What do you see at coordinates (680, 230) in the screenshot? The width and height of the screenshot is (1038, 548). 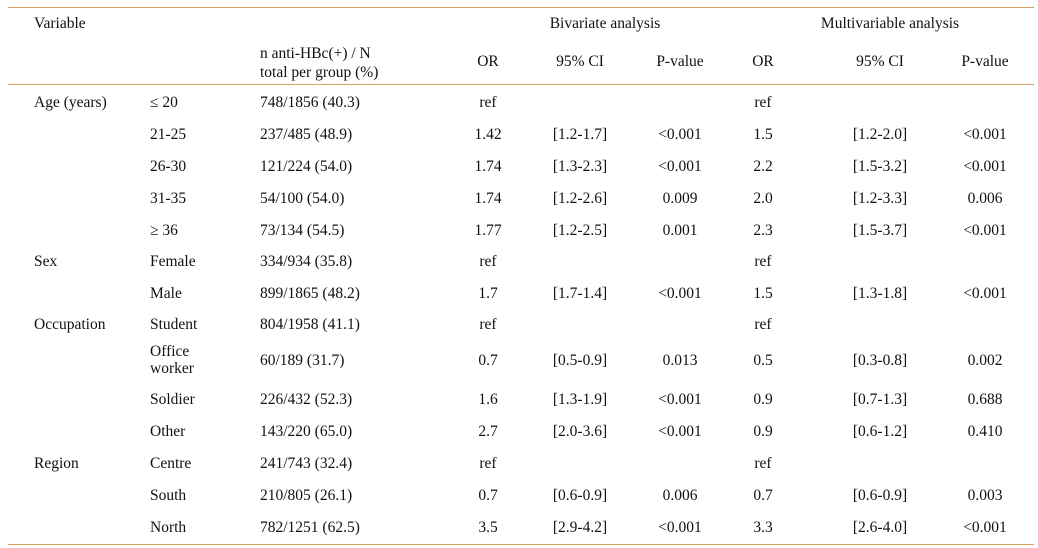 I see `cell-p-bivariate: 0.001` at bounding box center [680, 230].